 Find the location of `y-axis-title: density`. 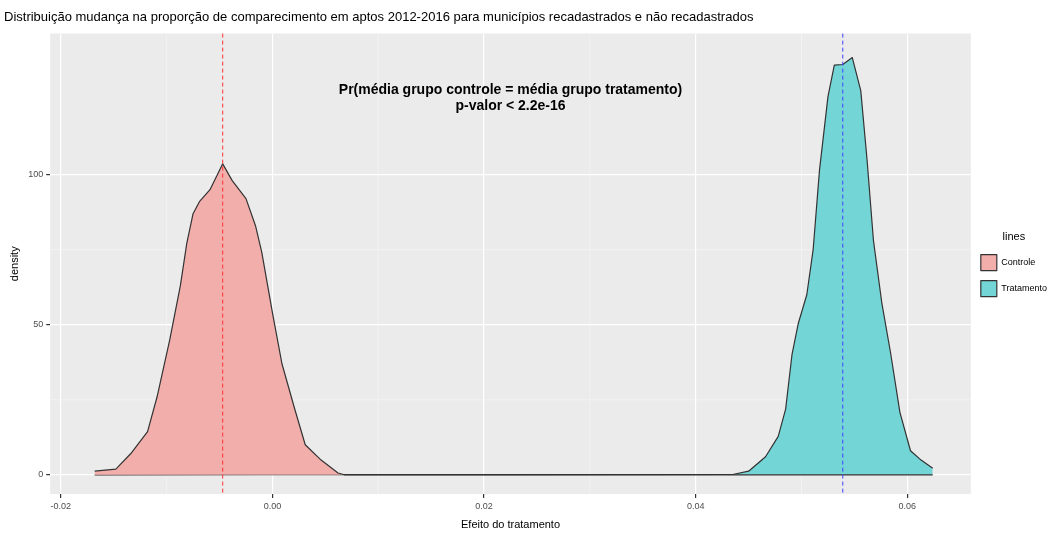

y-axis-title: density is located at coordinates (13, 263).